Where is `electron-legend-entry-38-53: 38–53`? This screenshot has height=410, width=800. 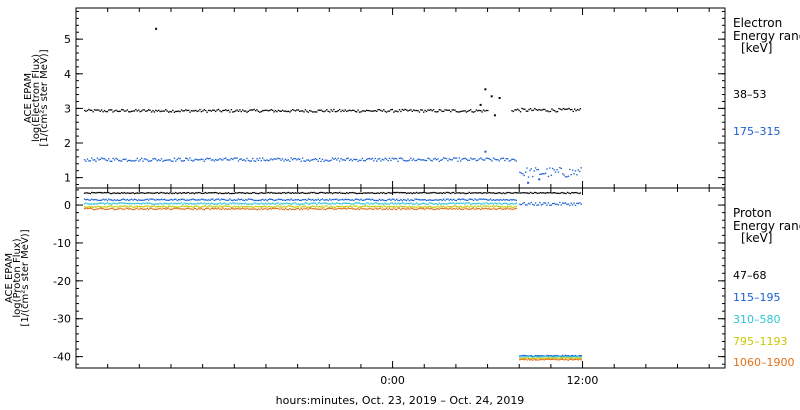
electron-legend-entry-38-53: 38–53 is located at coordinates (750, 94).